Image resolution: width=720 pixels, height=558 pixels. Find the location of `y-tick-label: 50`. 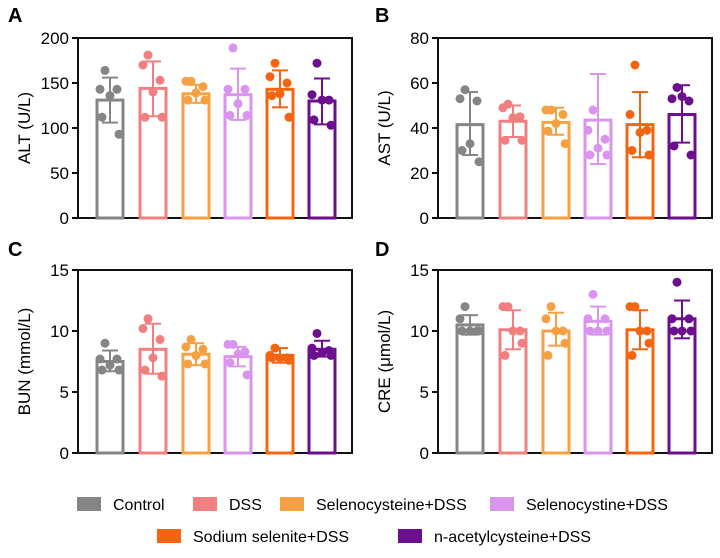

y-tick-label: 50 is located at coordinates (59, 173).